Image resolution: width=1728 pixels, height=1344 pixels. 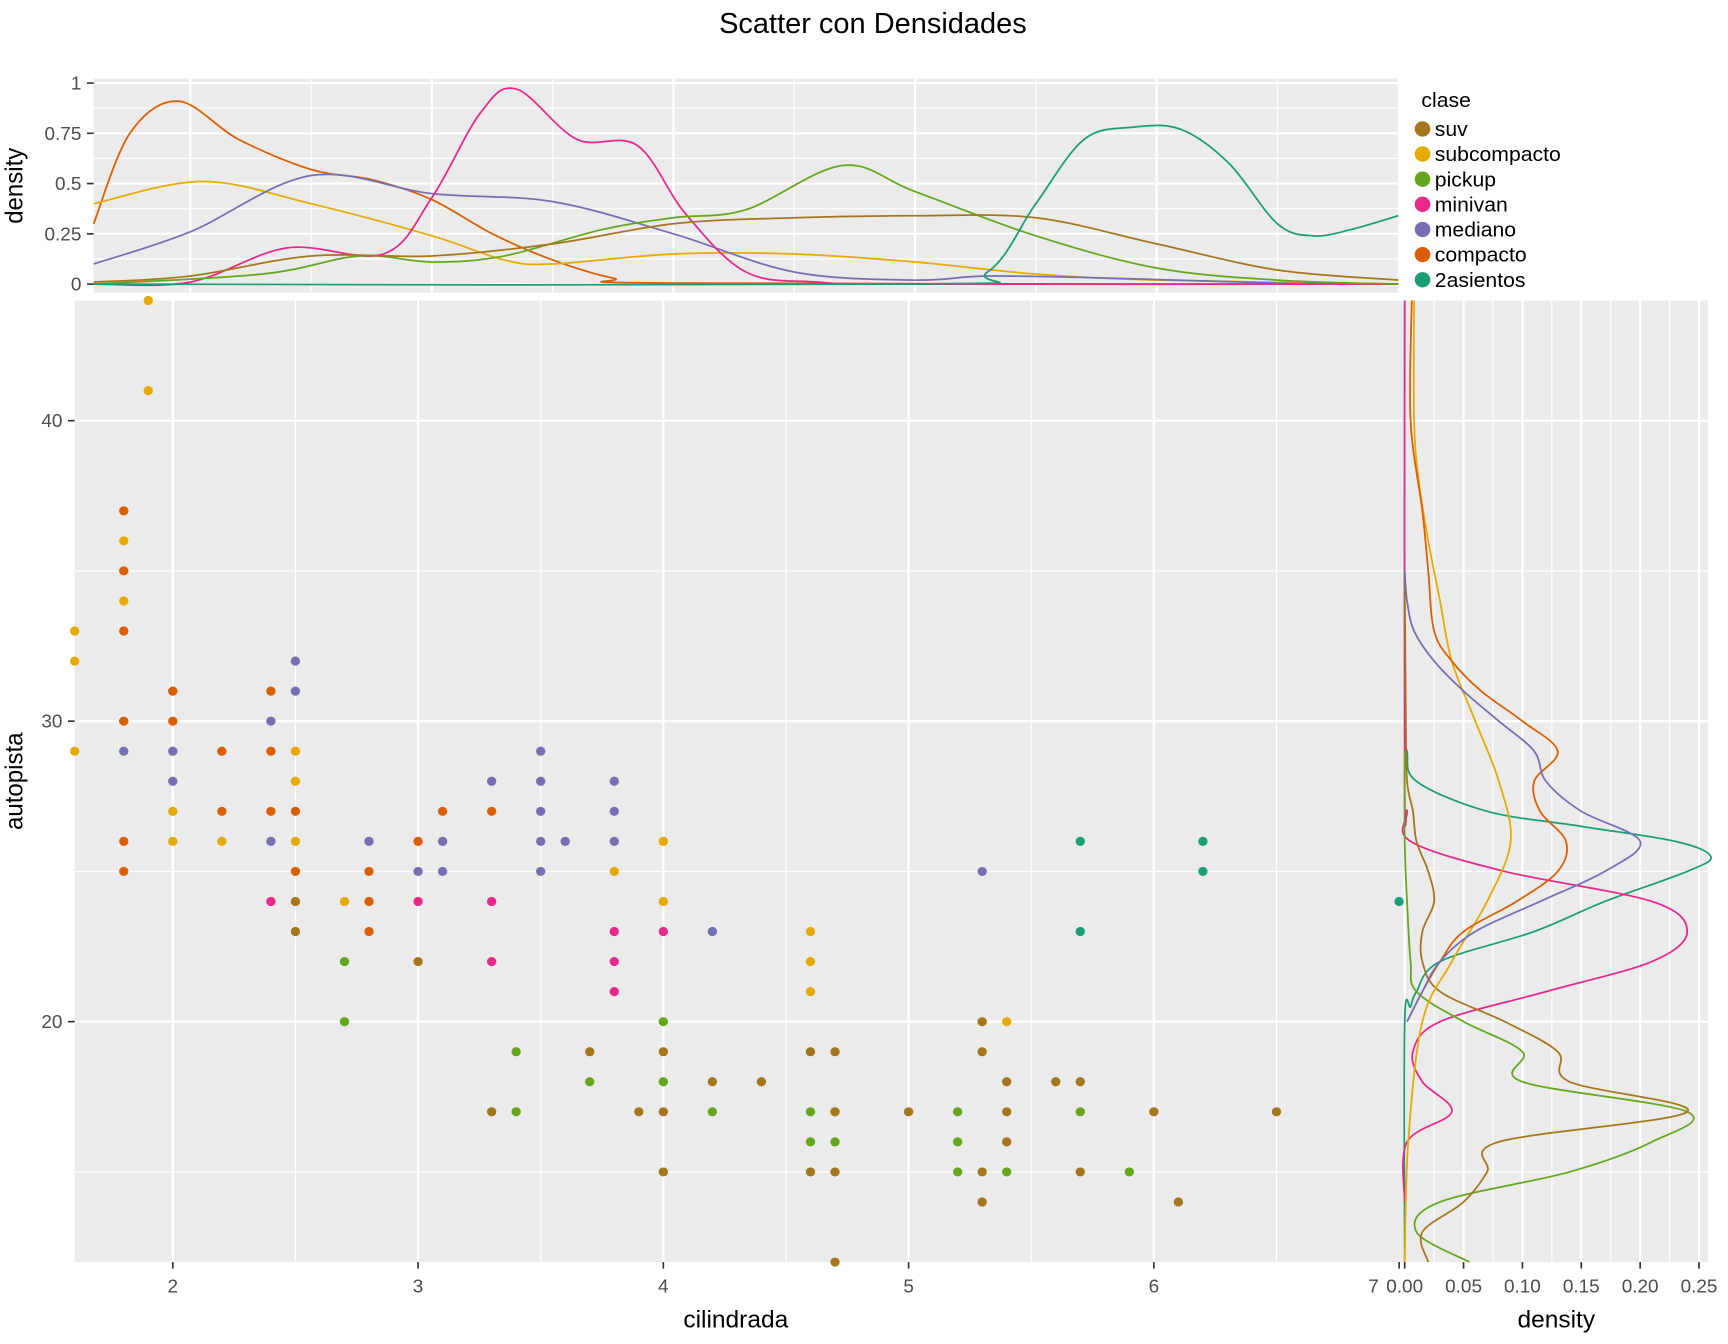 I want to click on right-density-curve-suv, so click(x=1546, y=916).